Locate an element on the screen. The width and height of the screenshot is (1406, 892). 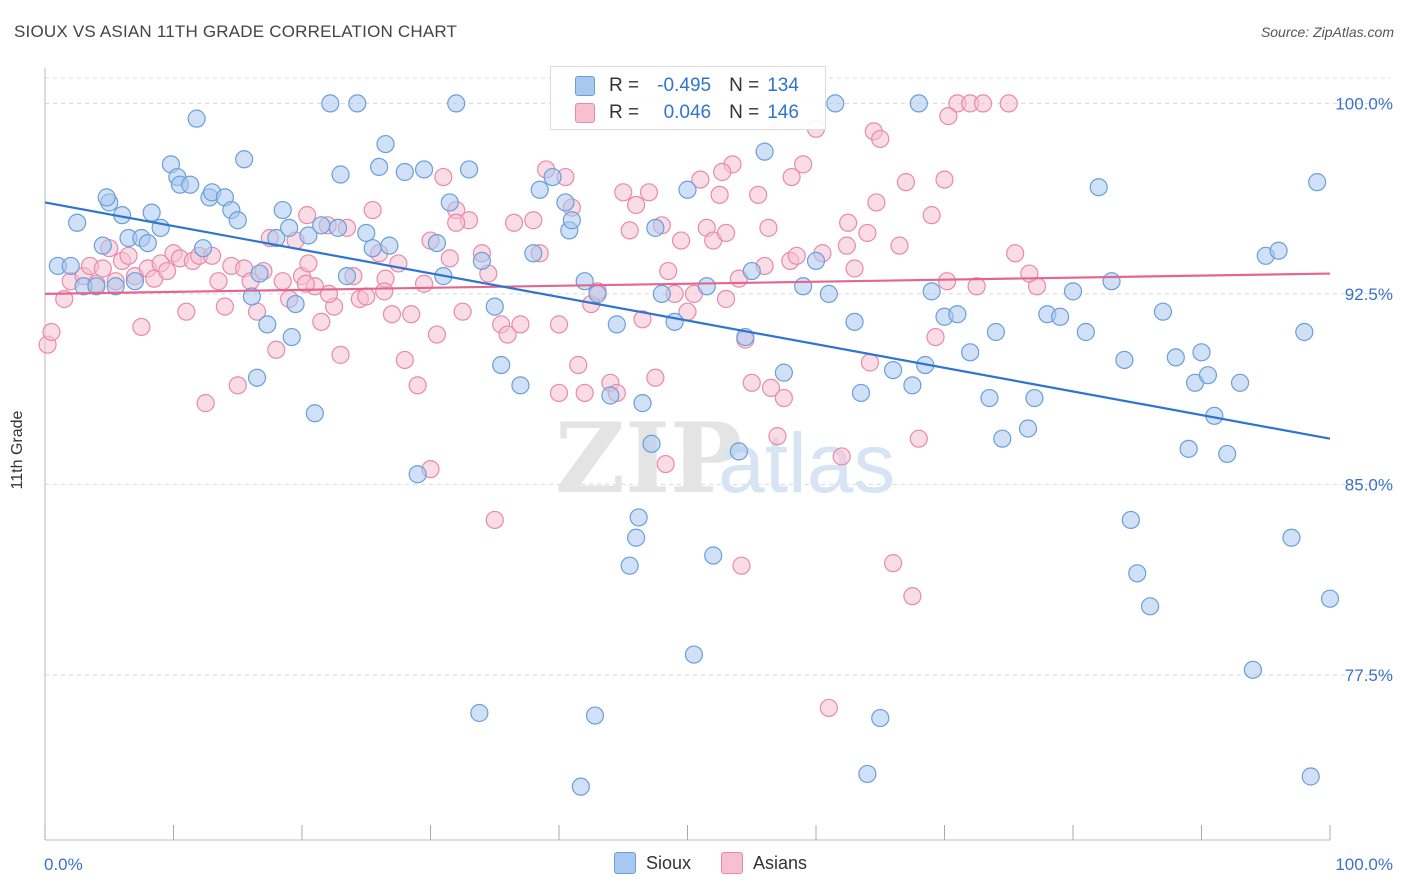
legend-item-sioux: Sioux is located at coordinates (652, 863).